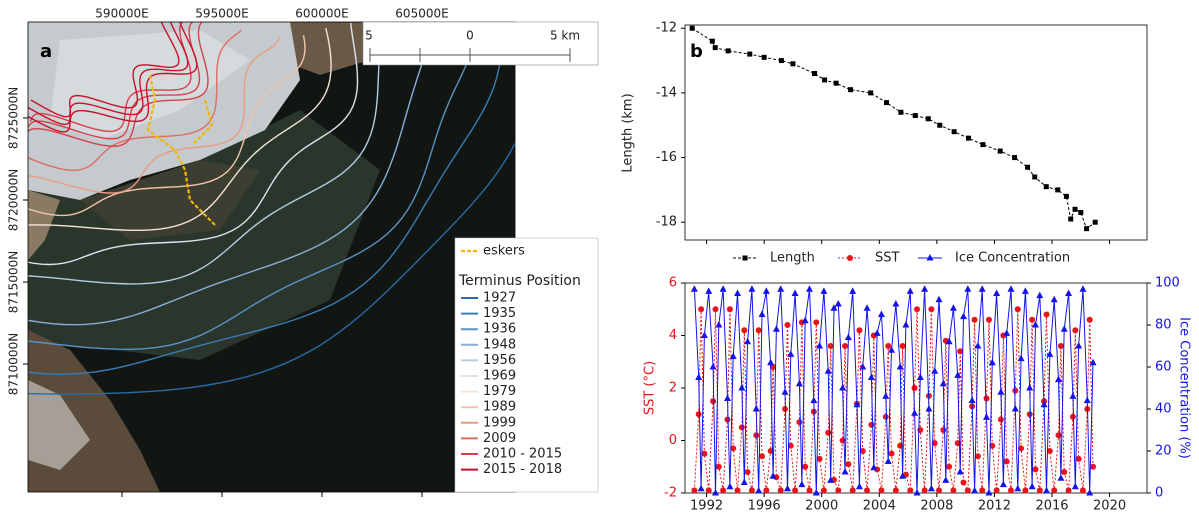 This screenshot has width=1199, height=513. Describe the element at coordinates (14, 364) in the screenshot. I see `y-tick-label: 8710000N` at that location.